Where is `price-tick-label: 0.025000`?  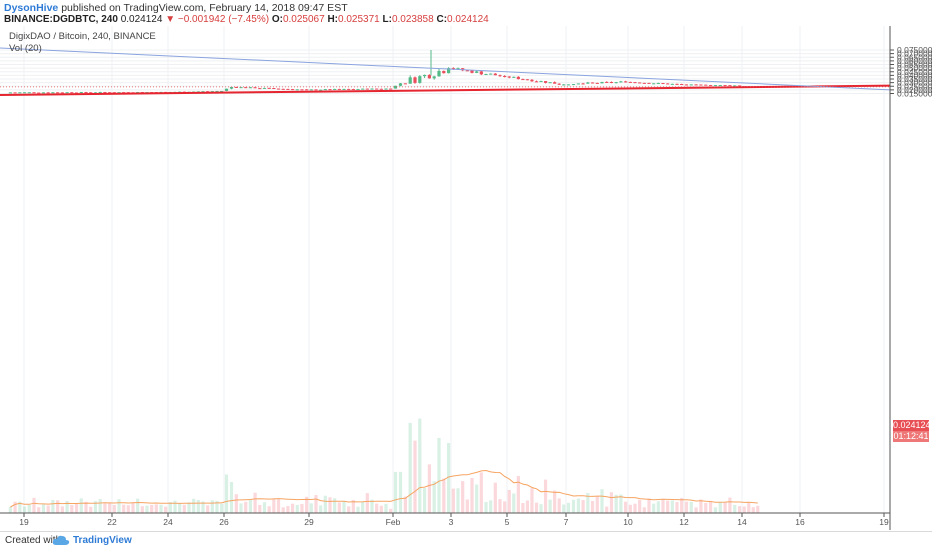 price-tick-label: 0.025000 is located at coordinates (914, 86).